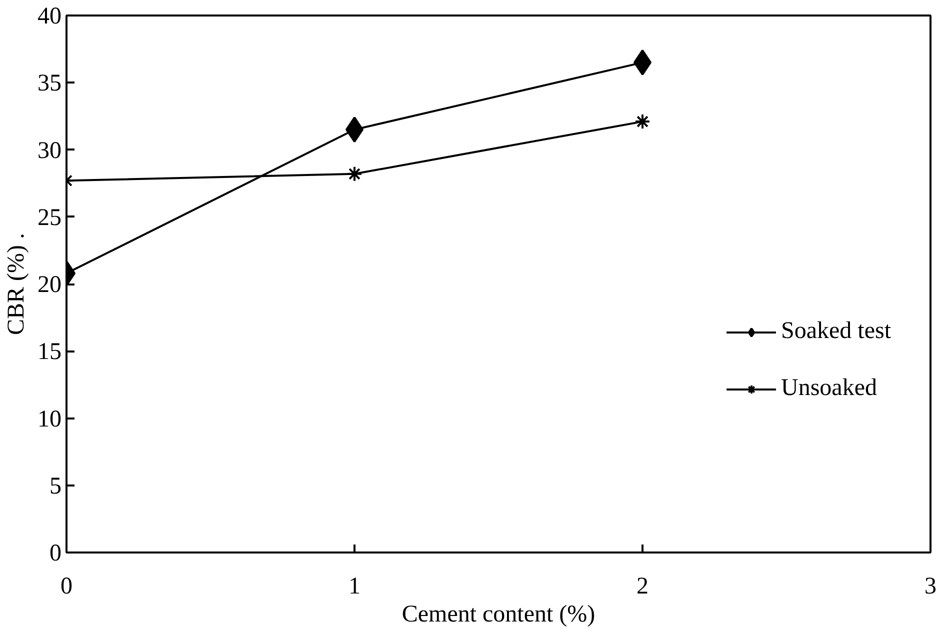 The height and width of the screenshot is (634, 947). I want to click on x-axis-title: Cement content (%), so click(499, 615).